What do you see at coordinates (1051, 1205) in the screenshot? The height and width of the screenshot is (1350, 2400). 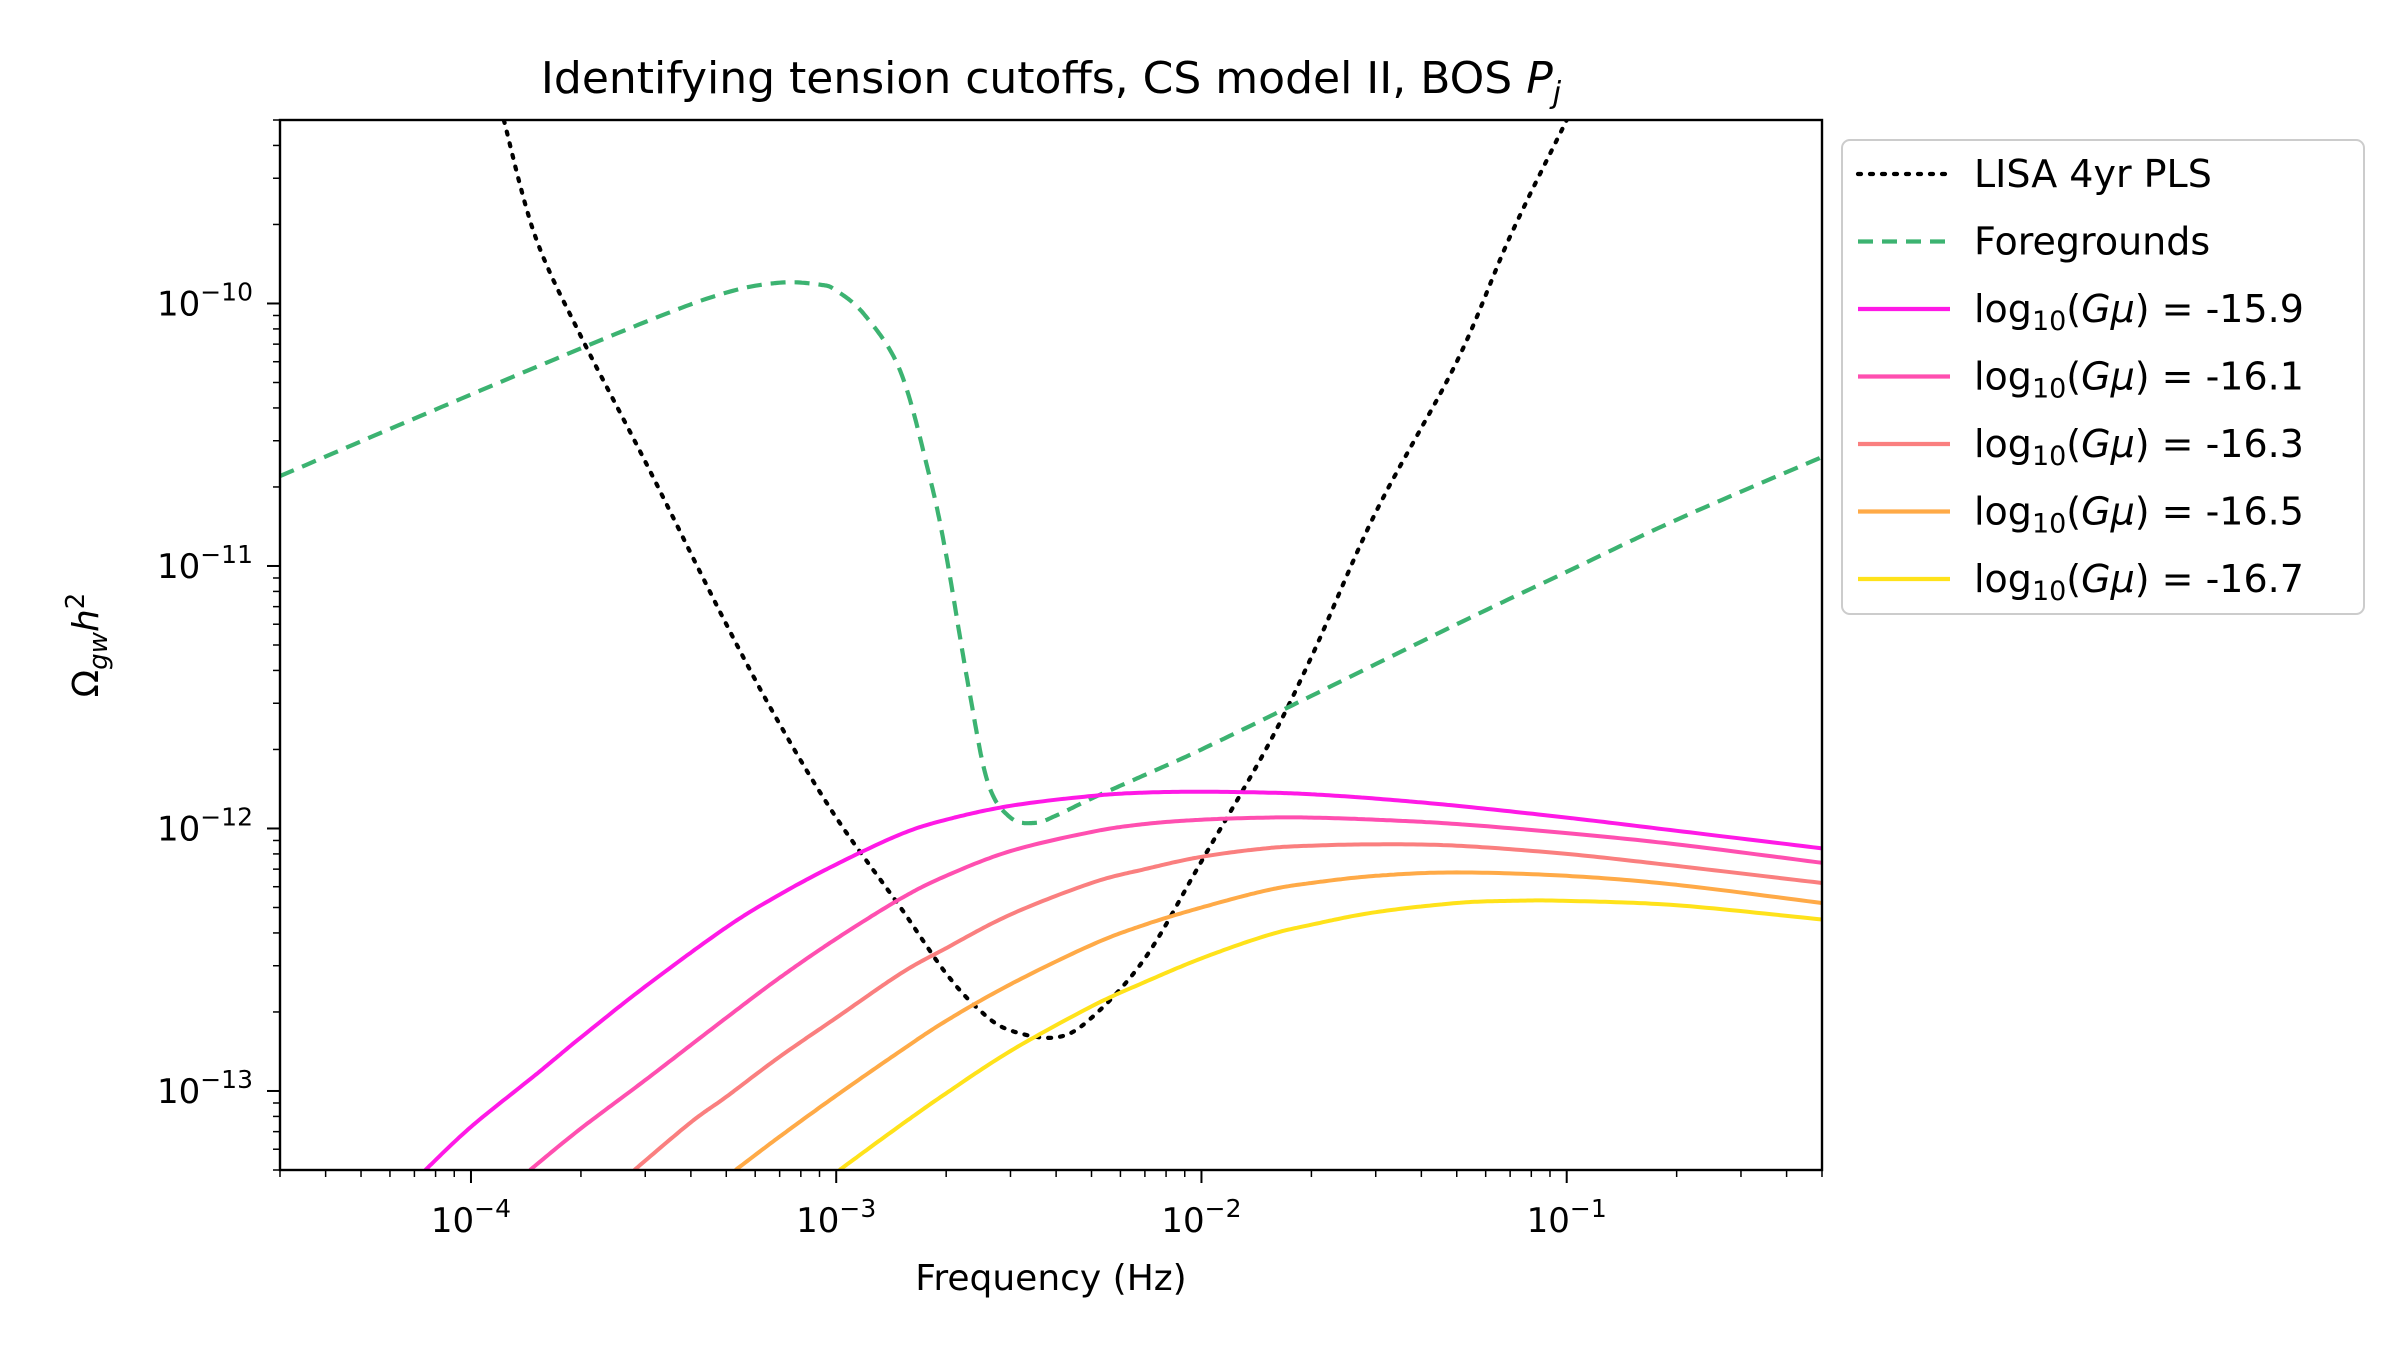 I see `x-axis: 10⁻⁴ 10⁻³ 10⁻² 10⁻¹` at bounding box center [1051, 1205].